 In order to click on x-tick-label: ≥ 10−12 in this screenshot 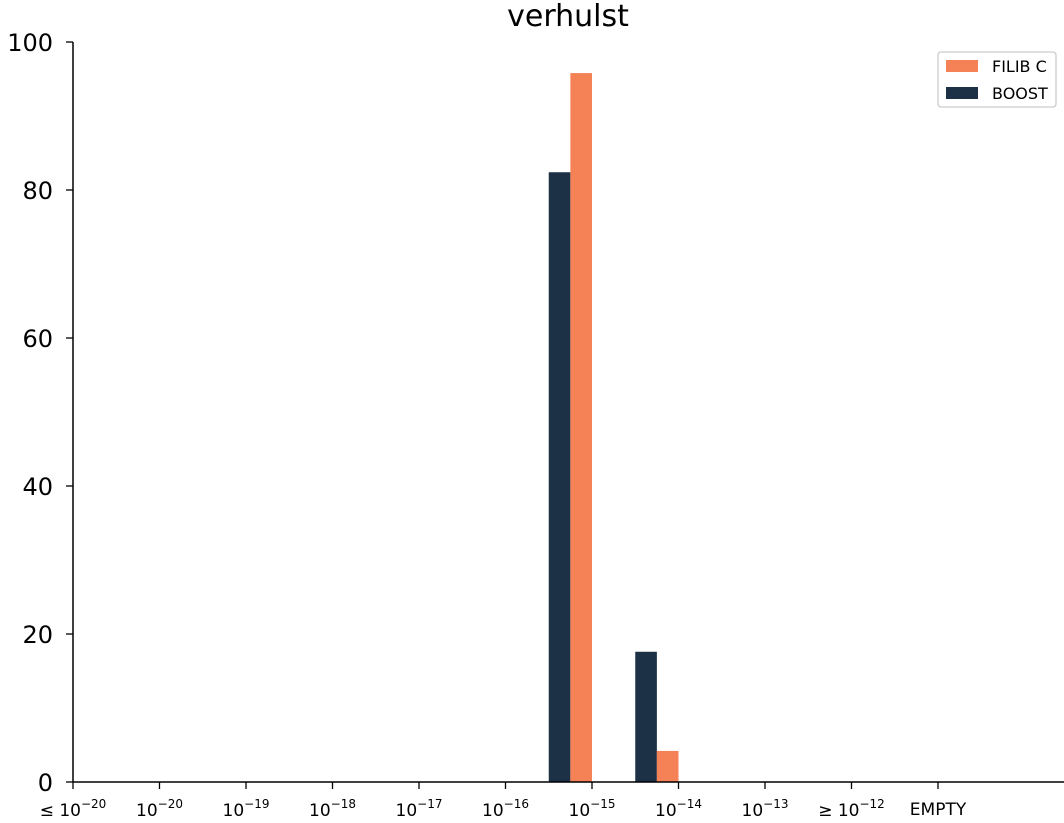, I will do `click(851, 809)`.